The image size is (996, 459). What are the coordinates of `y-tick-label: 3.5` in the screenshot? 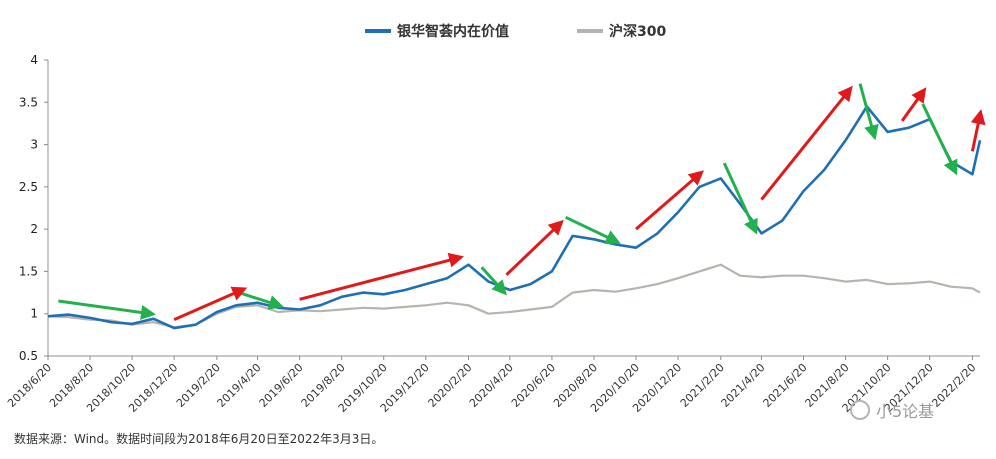 It's located at (28, 102).